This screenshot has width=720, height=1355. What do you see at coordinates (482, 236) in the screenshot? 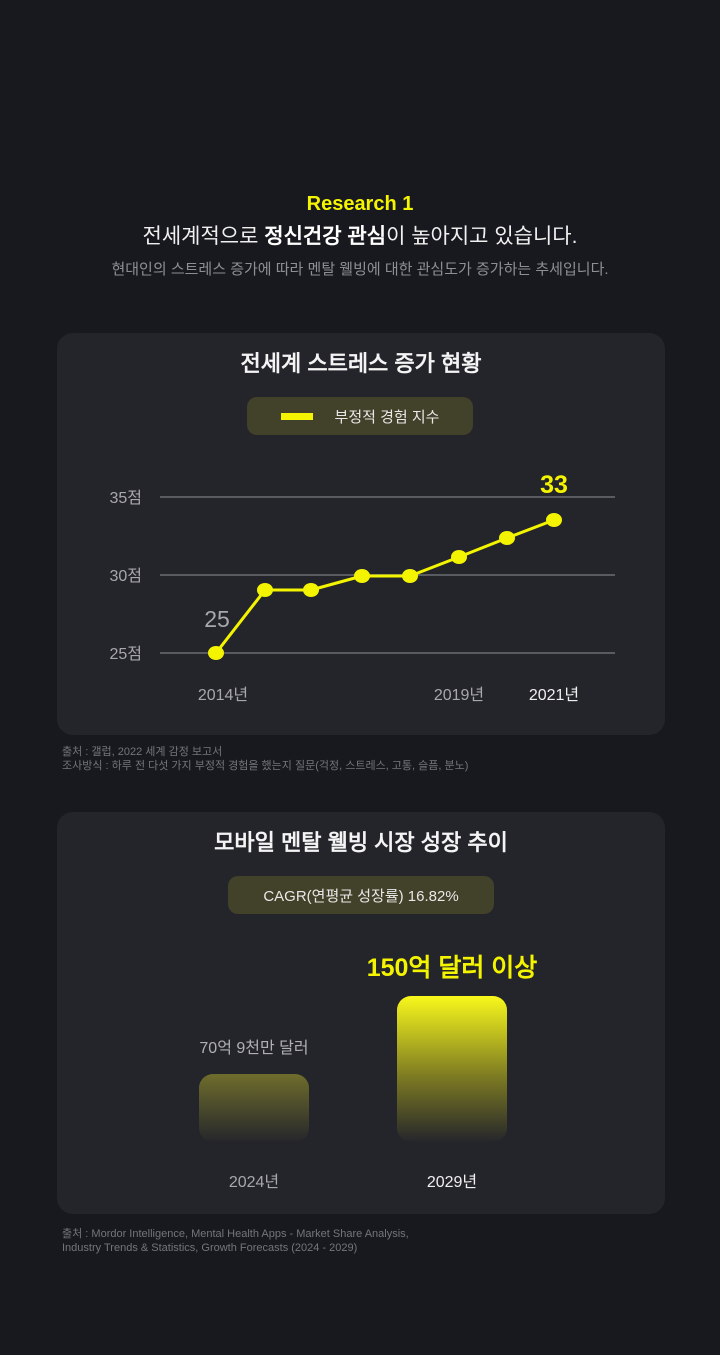
I see `headline-post: 이 높아지고 있습니다.` at bounding box center [482, 236].